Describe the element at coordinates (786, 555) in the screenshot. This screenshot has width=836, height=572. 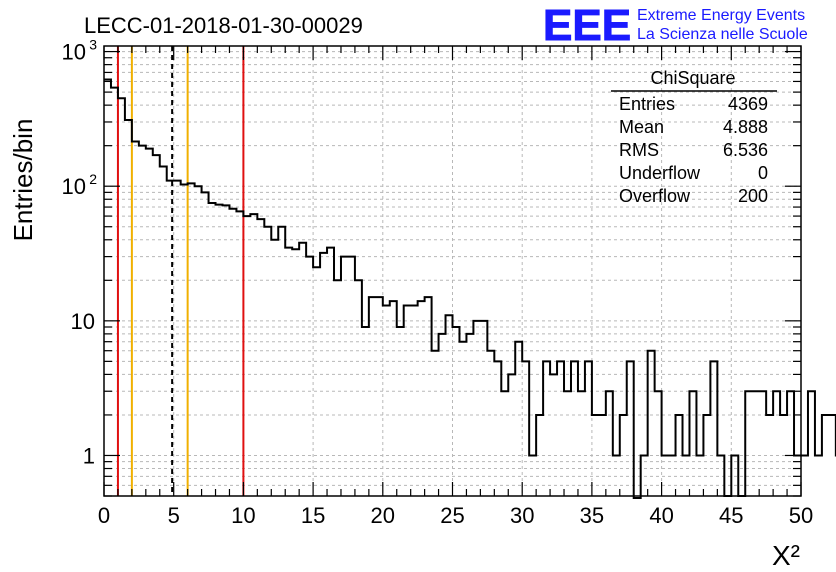
I see `x-axis-label: X²` at that location.